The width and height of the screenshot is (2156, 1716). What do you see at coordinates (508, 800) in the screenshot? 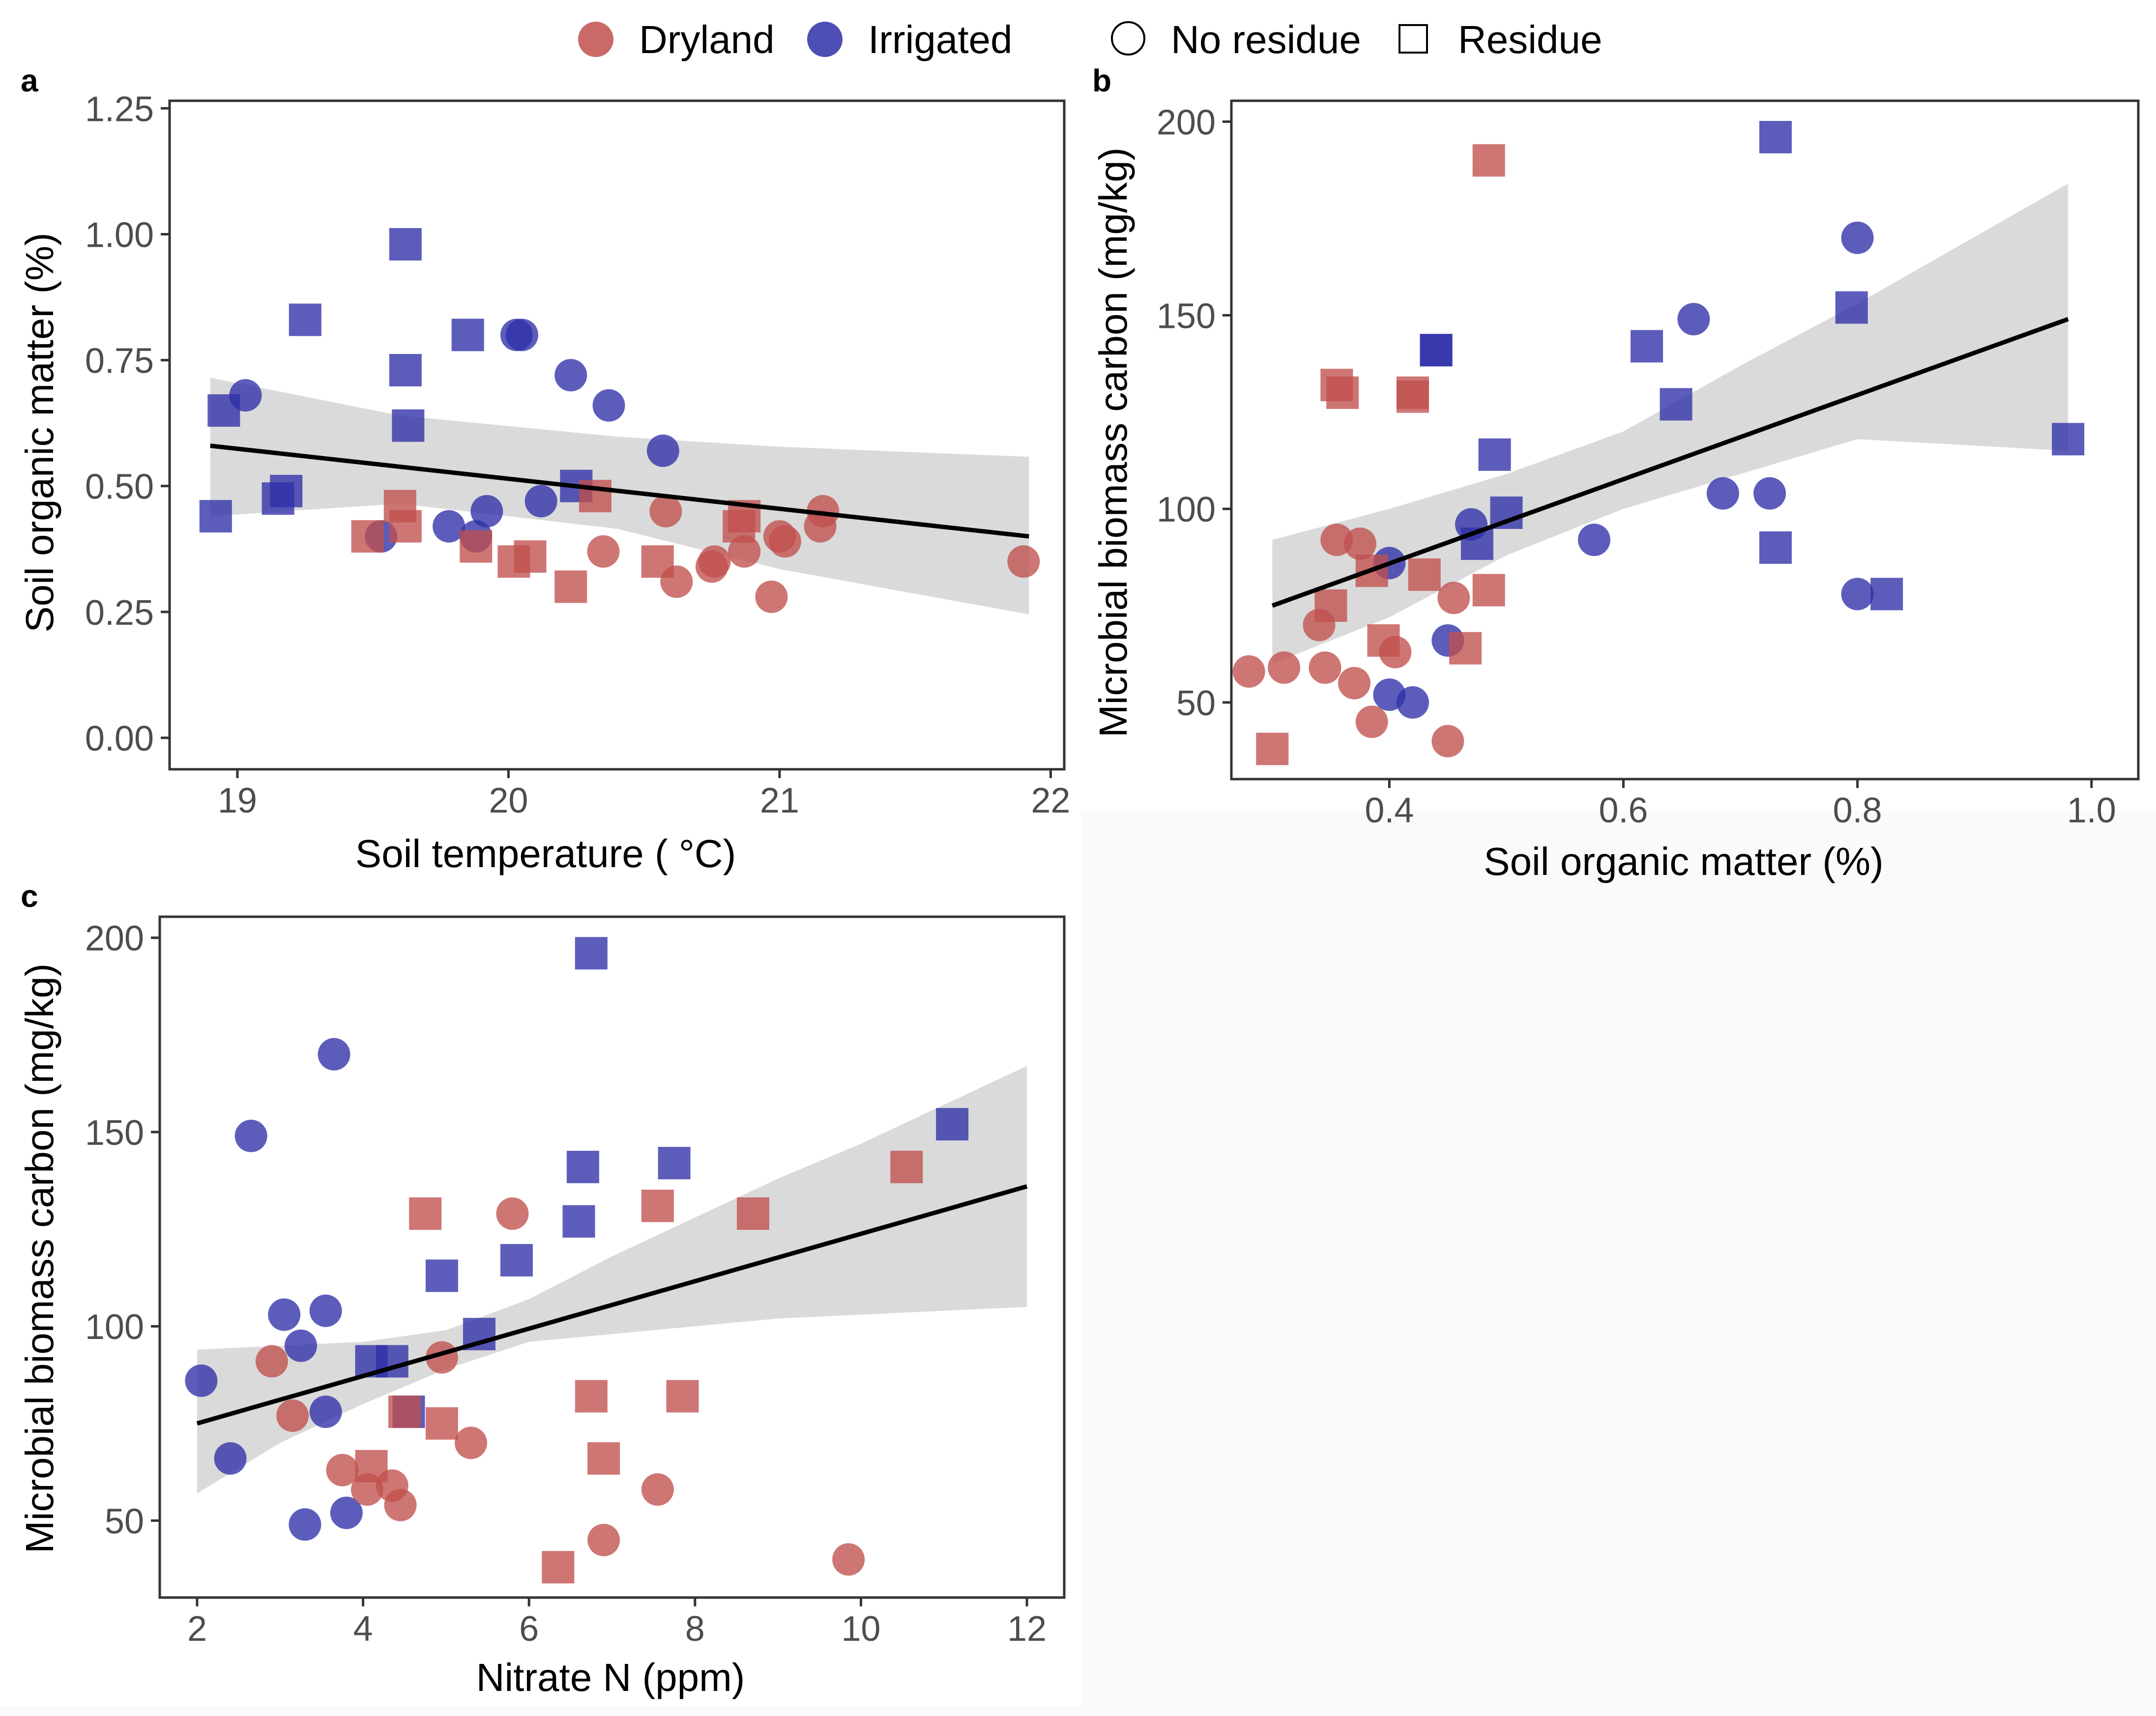
I see `x-tick-label: 20` at bounding box center [508, 800].